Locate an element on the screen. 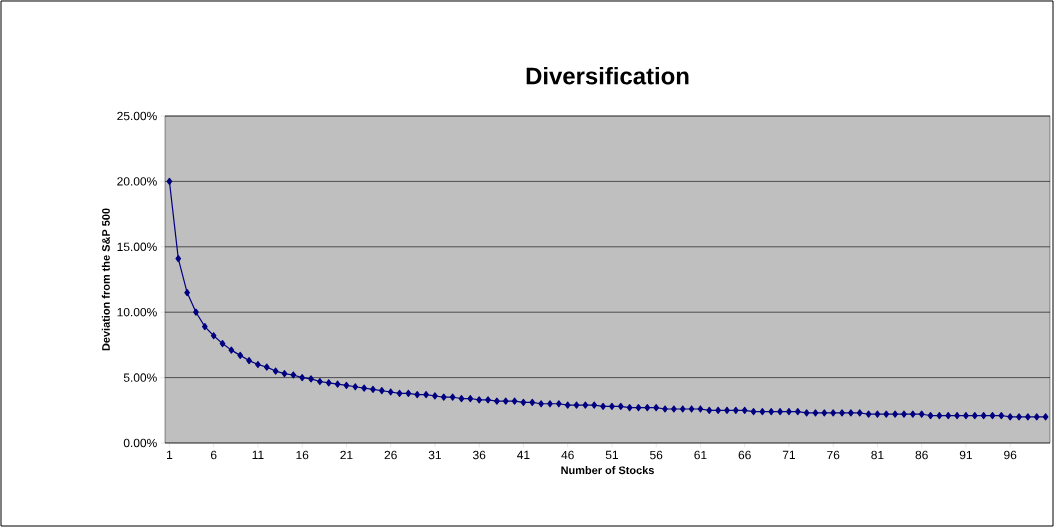 This screenshot has width=1054, height=527. y-axis-title: Deviation from the S&P 500 is located at coordinates (105, 279).